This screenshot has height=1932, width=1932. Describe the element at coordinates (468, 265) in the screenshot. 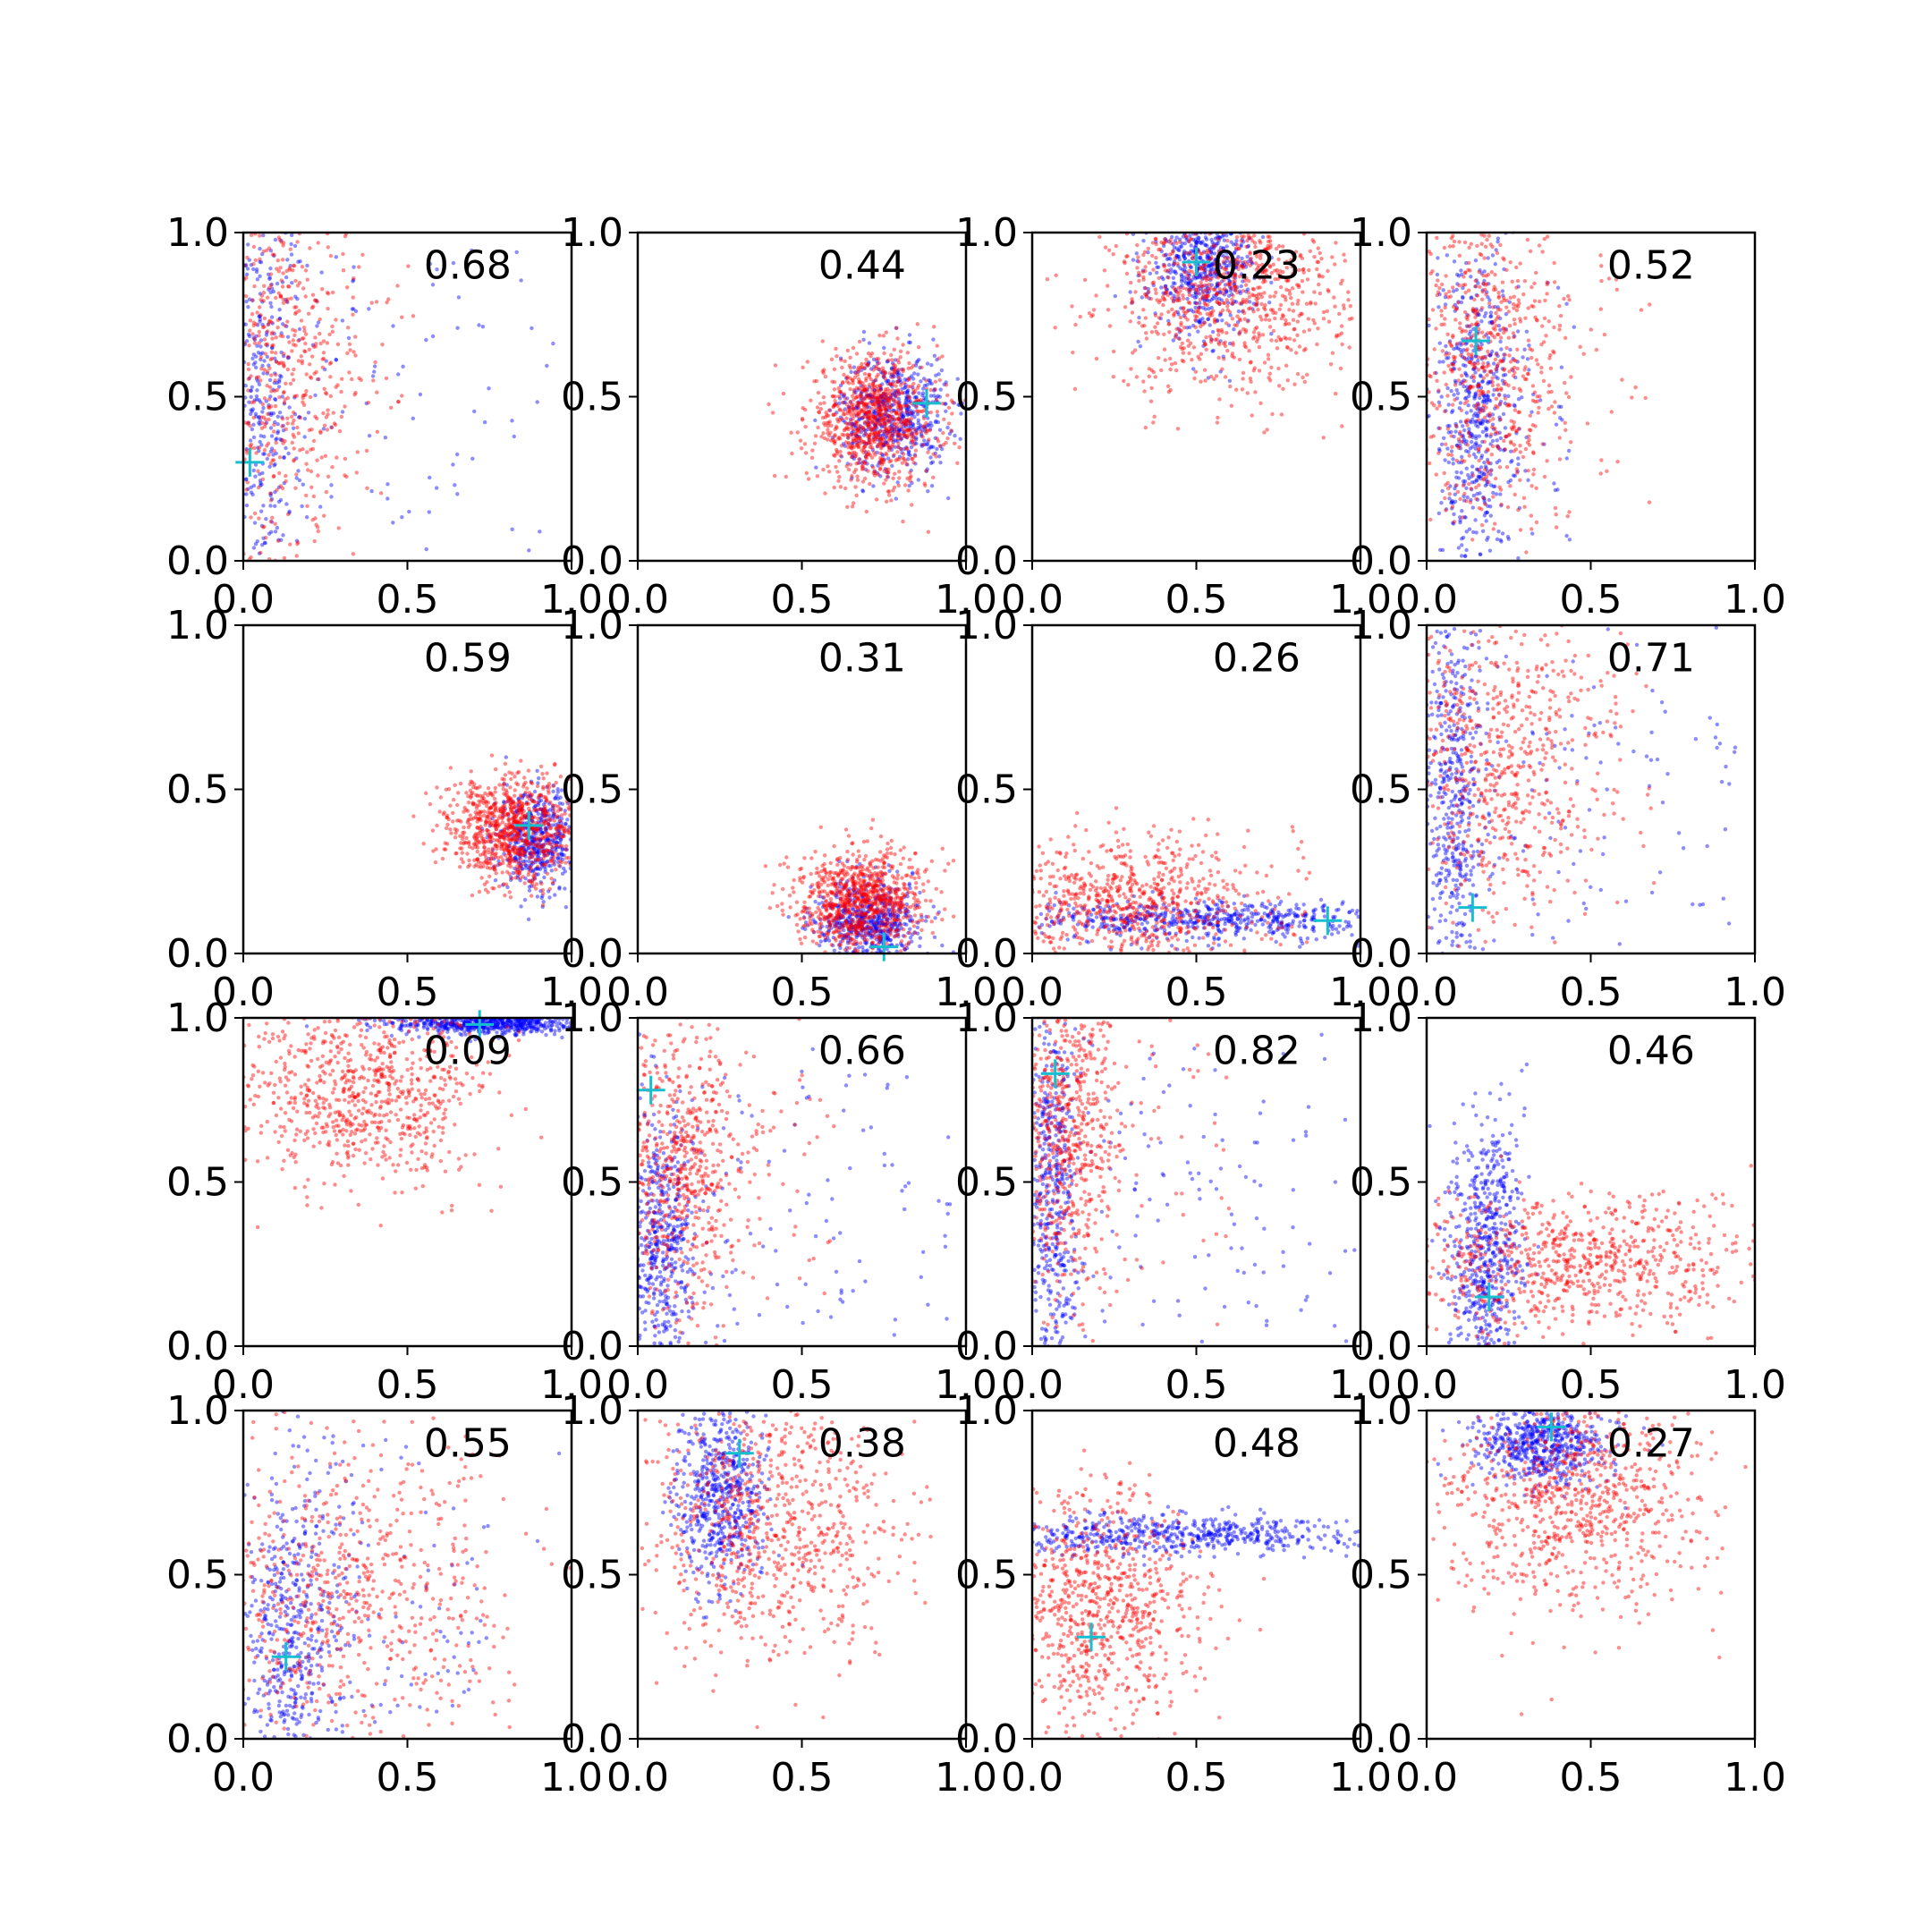

I see `score-annotation: 0.68` at that location.